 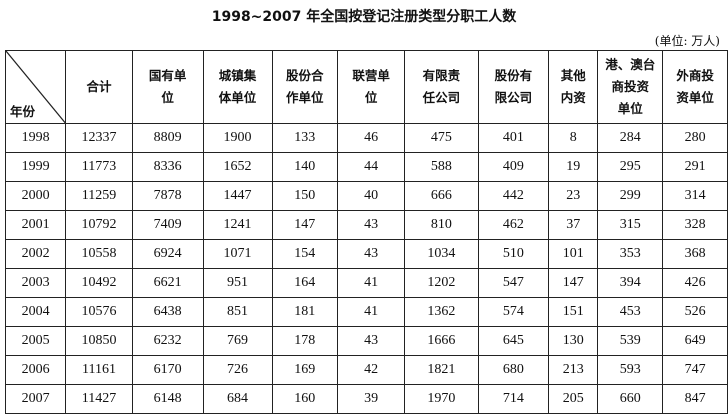 What do you see at coordinates (99, 87) in the screenshot?
I see `column-header: 合计` at bounding box center [99, 87].